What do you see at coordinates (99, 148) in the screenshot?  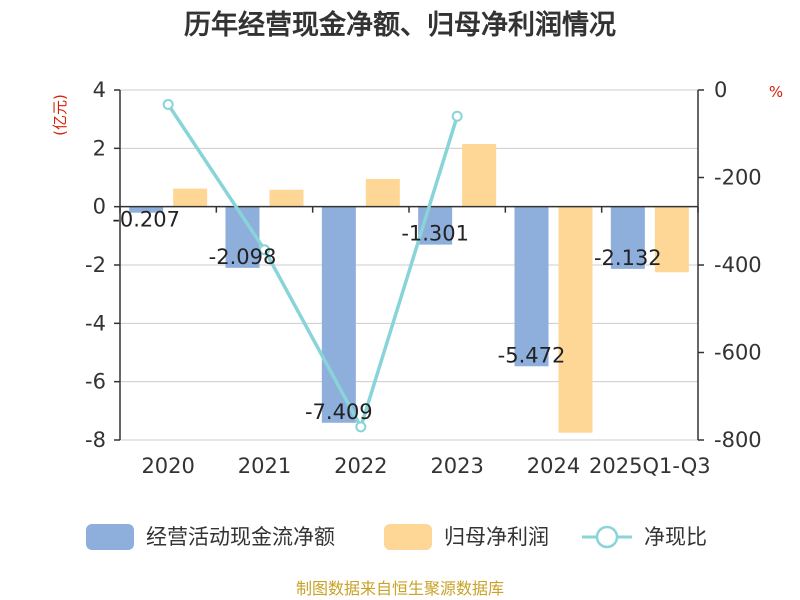 I see `left-tick-label: 2` at bounding box center [99, 148].